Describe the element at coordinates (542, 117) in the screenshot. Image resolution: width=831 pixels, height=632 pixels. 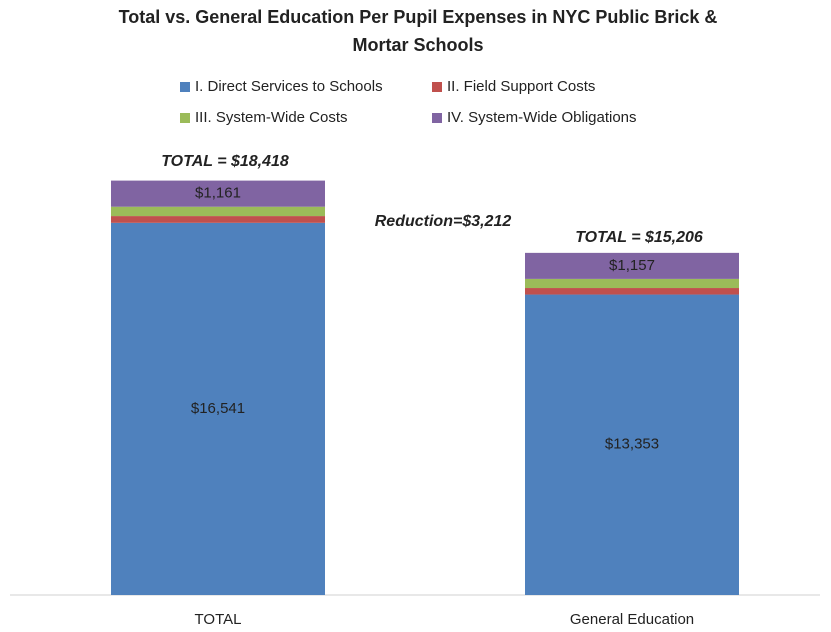
I see `legend-label: IV. System-Wide Obligations` at that location.